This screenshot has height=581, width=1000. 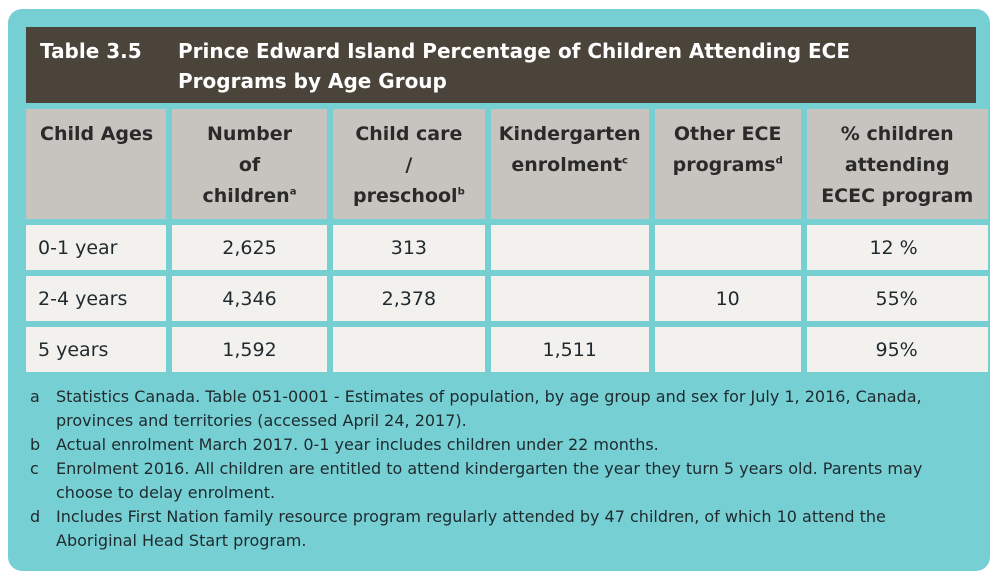 I want to click on table-row: 2-4 years 4,346 2,378 10 55%, so click(x=507, y=298).